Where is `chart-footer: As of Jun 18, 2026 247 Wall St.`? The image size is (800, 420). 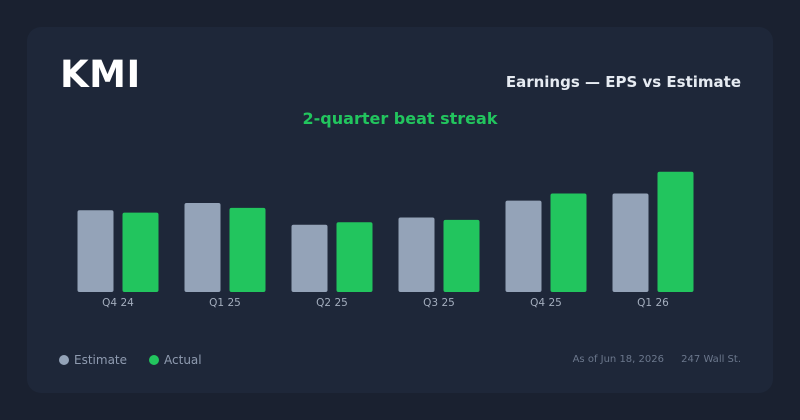 chart-footer: As of Jun 18, 2026 247 Wall St. is located at coordinates (650, 359).